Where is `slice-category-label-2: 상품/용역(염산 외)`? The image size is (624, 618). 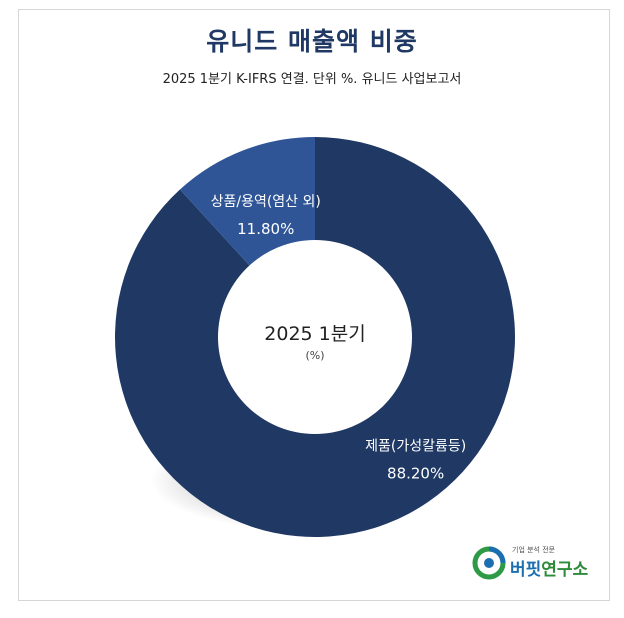
slice-category-label-2: 상품/용역(염산 외) is located at coordinates (266, 202).